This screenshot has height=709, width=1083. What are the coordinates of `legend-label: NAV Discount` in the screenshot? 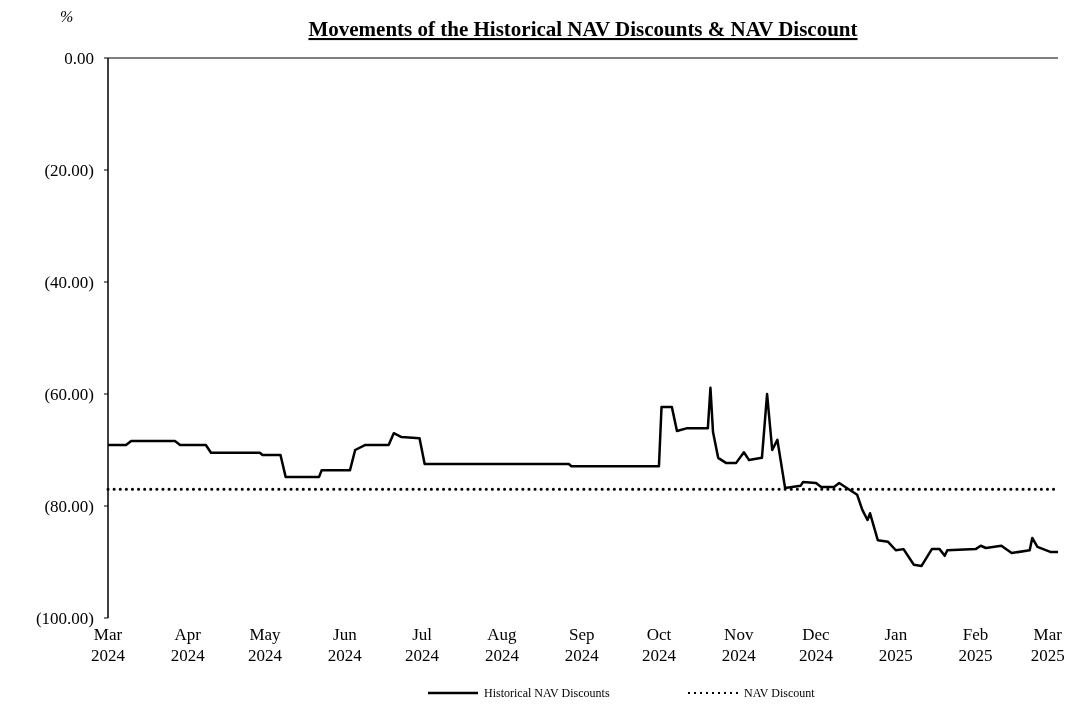 It's located at (780, 693).